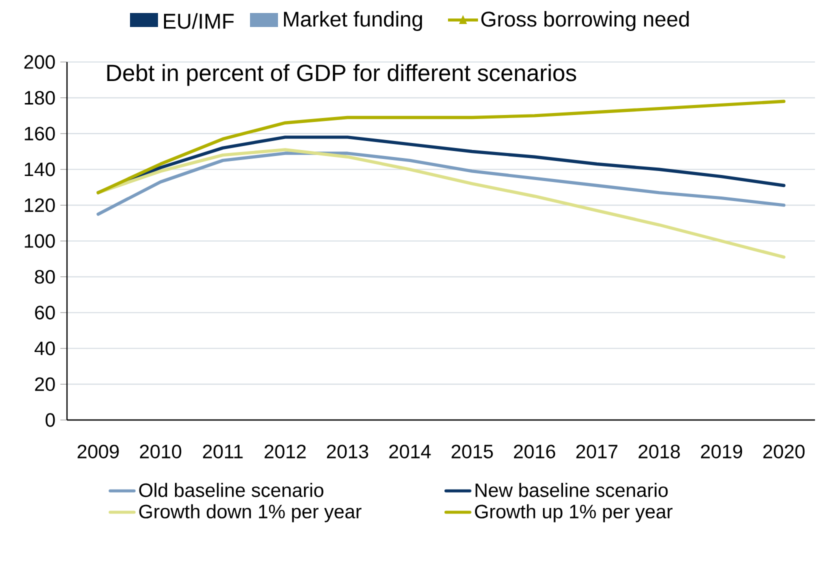 Image resolution: width=820 pixels, height=567 pixels. Describe the element at coordinates (347, 451) in the screenshot. I see `x-tick-label: 2013` at that location.